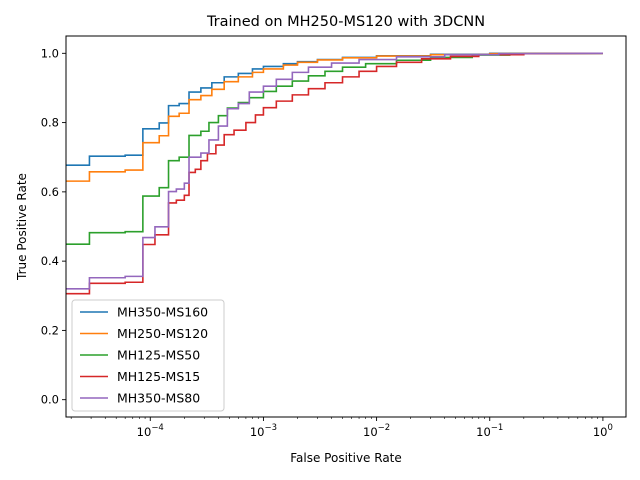 This screenshot has height=480, width=640. Describe the element at coordinates (158, 398) in the screenshot. I see `legend-label: MH350-MS80` at that location.